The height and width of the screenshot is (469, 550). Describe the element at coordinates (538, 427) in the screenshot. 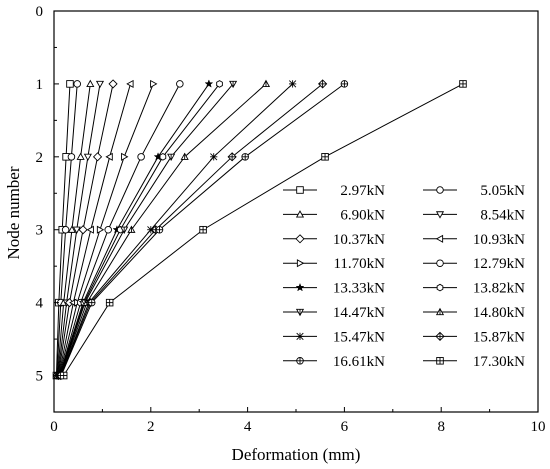

I see `x-tick-label: 10` at that location.